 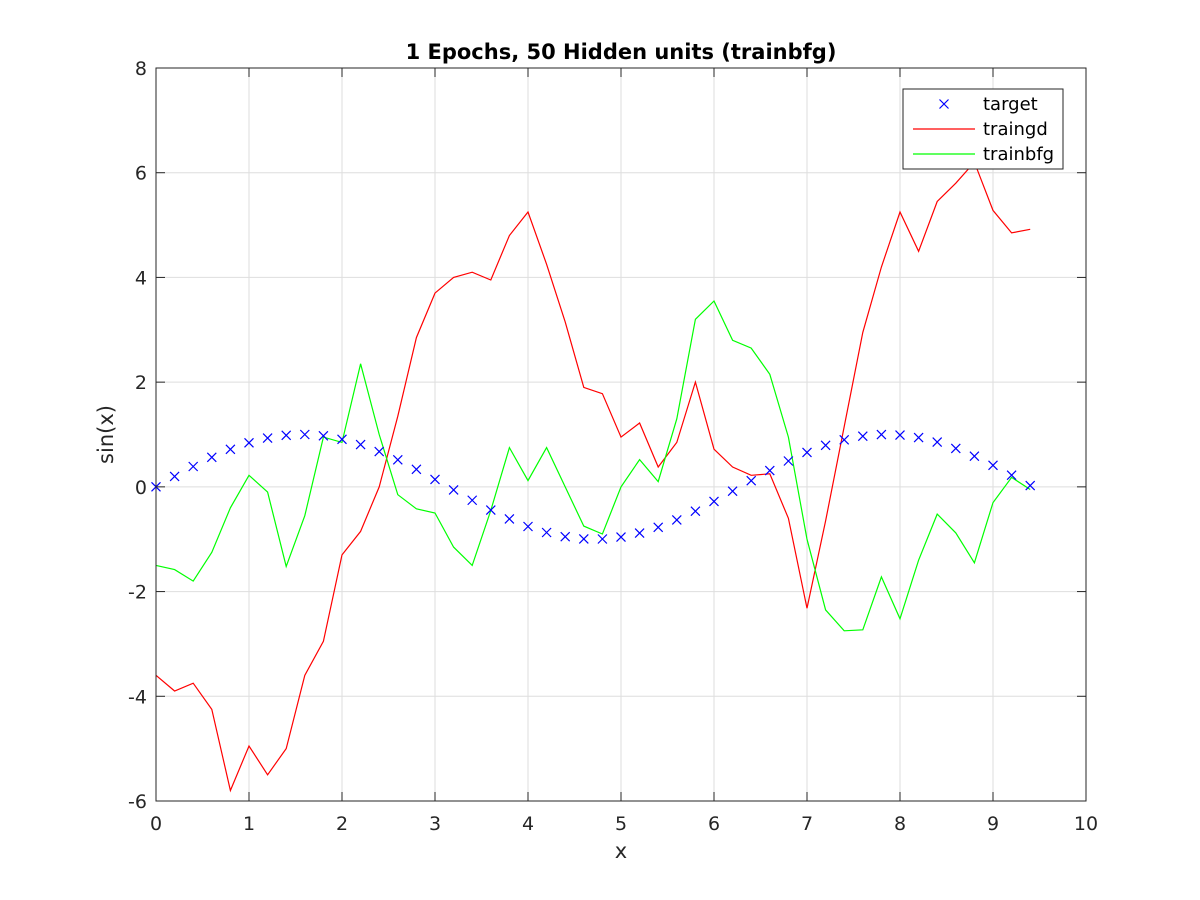 What do you see at coordinates (621, 851) in the screenshot?
I see `x-axis-label: x` at bounding box center [621, 851].